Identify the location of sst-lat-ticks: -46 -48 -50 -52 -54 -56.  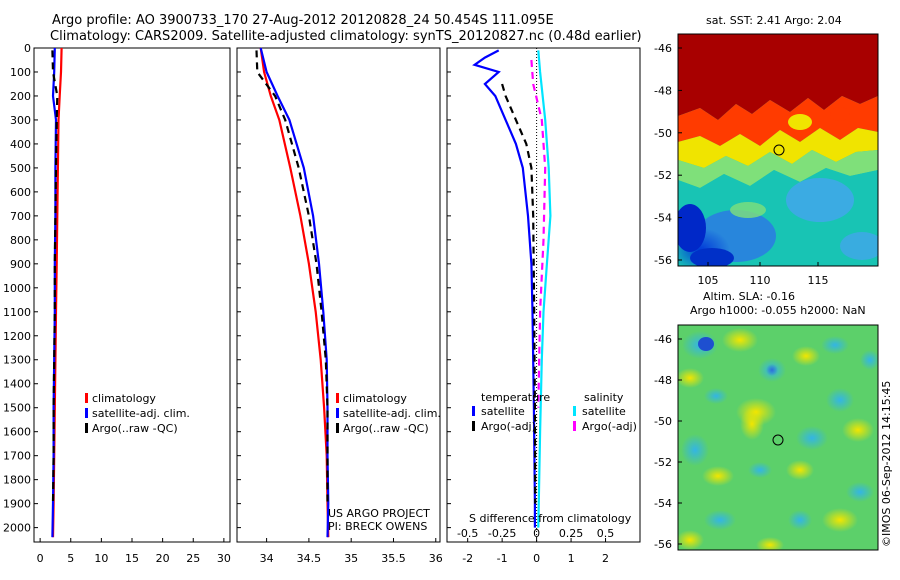
(668, 154).